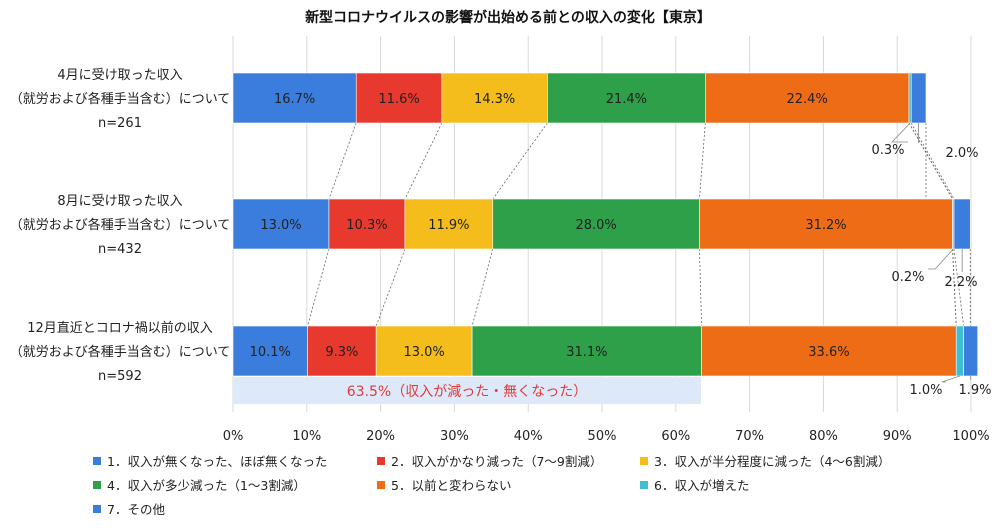  Describe the element at coordinates (602, 436) in the screenshot. I see `x-tick-label: 50%` at that location.